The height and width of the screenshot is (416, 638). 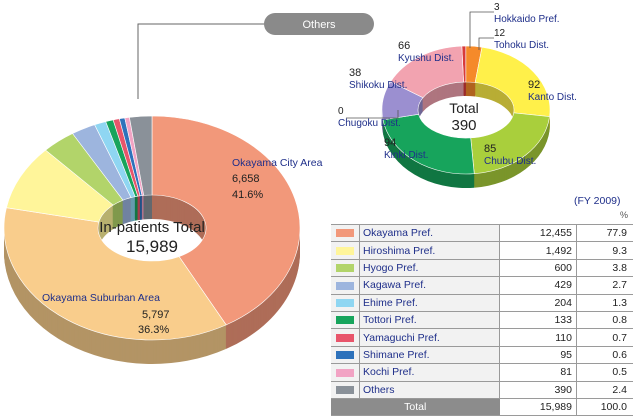 What do you see at coordinates (202, 61) in the screenshot?
I see `callout-line` at bounding box center [202, 61].